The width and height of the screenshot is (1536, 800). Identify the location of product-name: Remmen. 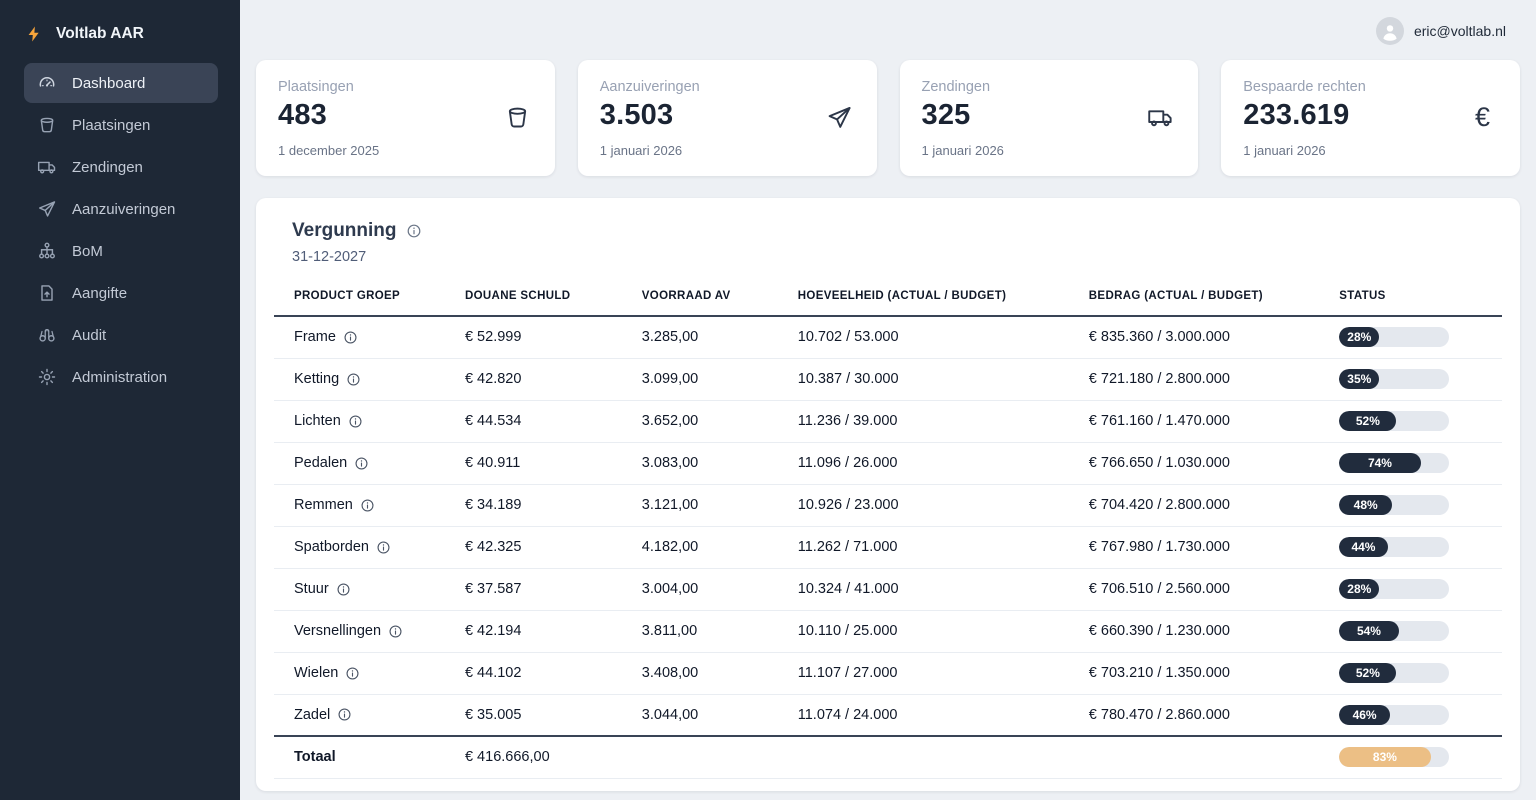
(323, 505).